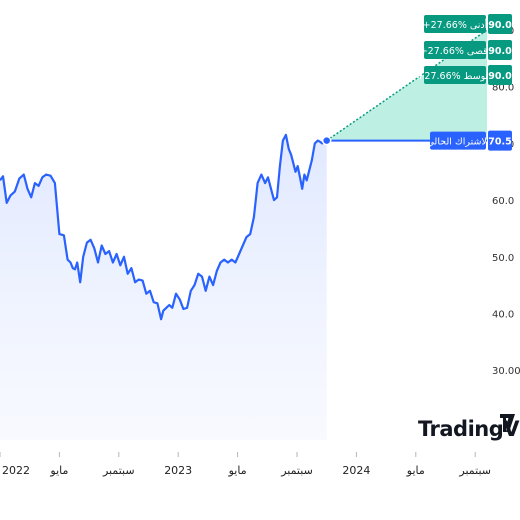  I want to click on x-tick-label: 2023, so click(178, 470).